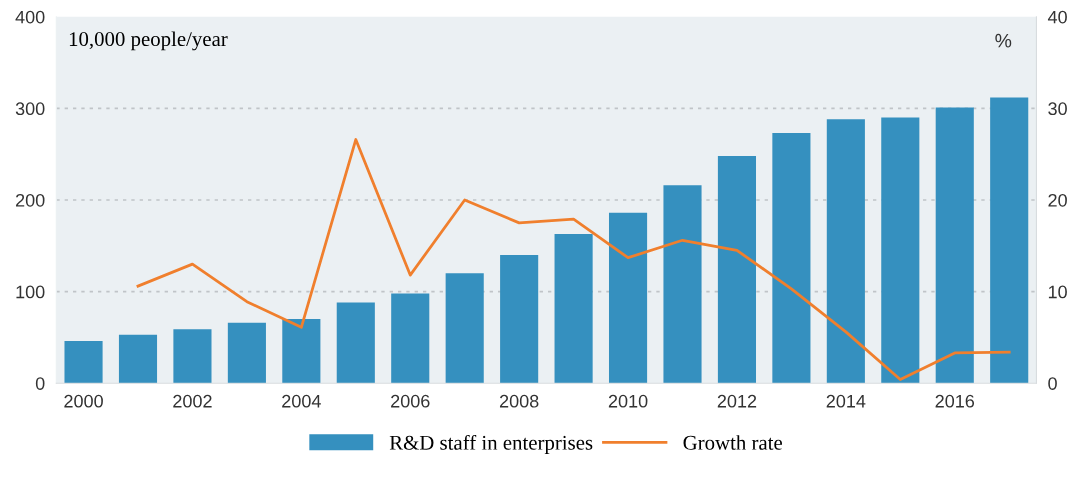 This screenshot has width=1083, height=479. Describe the element at coordinates (1057, 109) in the screenshot. I see `y2-tick-label: 30` at that location.